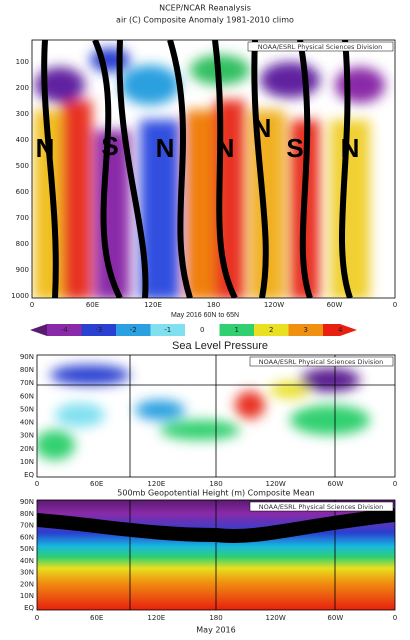 The image size is (410, 640). What do you see at coordinates (193, 330) in the screenshot?
I see `colorbar` at bounding box center [193, 330].